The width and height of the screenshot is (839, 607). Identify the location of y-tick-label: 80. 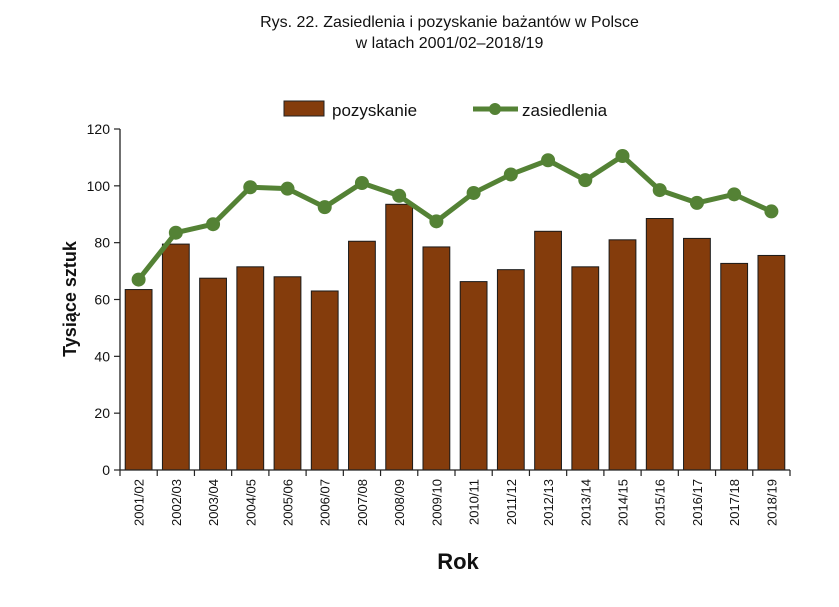
(102, 243).